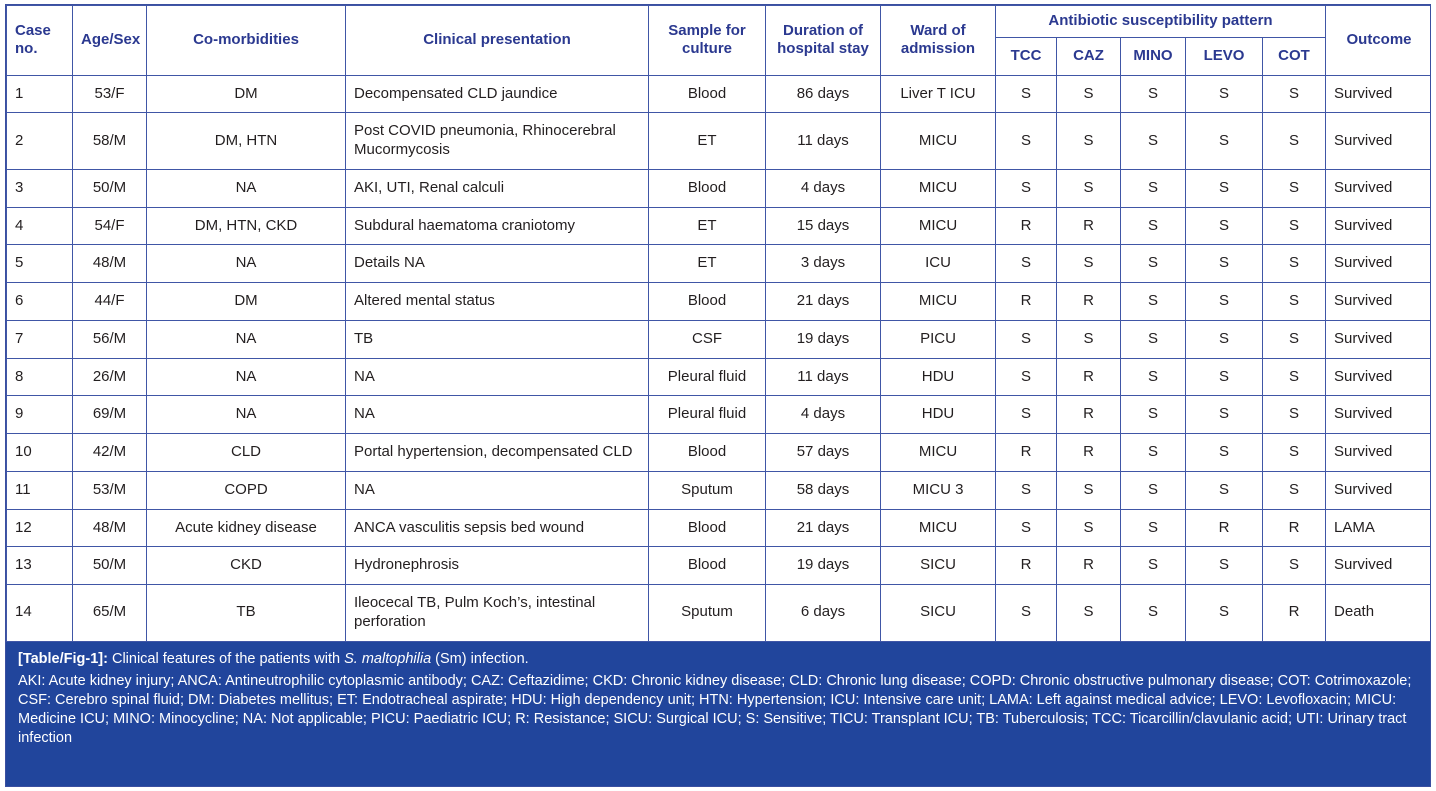 The height and width of the screenshot is (791, 1436). Describe the element at coordinates (938, 565) in the screenshot. I see `ward-of-admission-cell: SICU` at that location.